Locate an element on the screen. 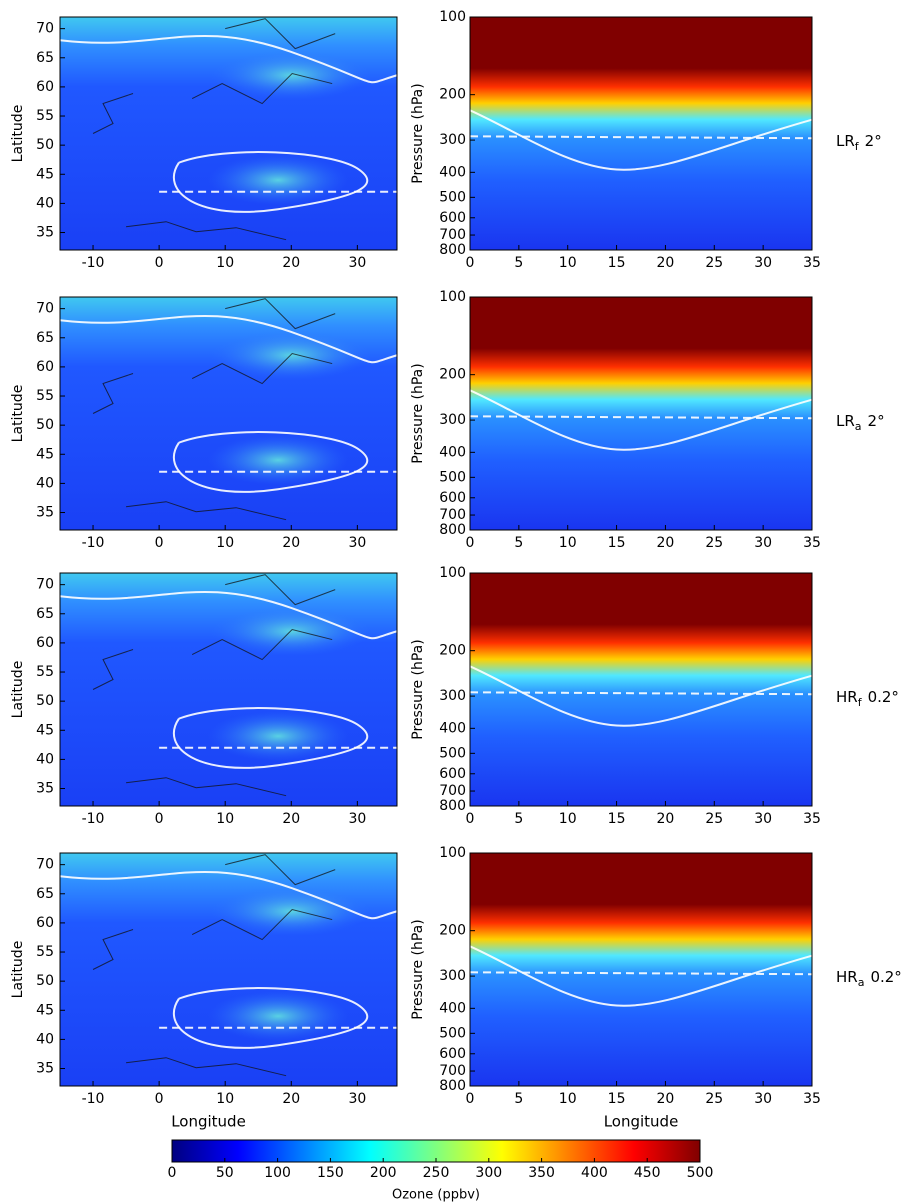  x-tick-label: 30 is located at coordinates (357, 263).